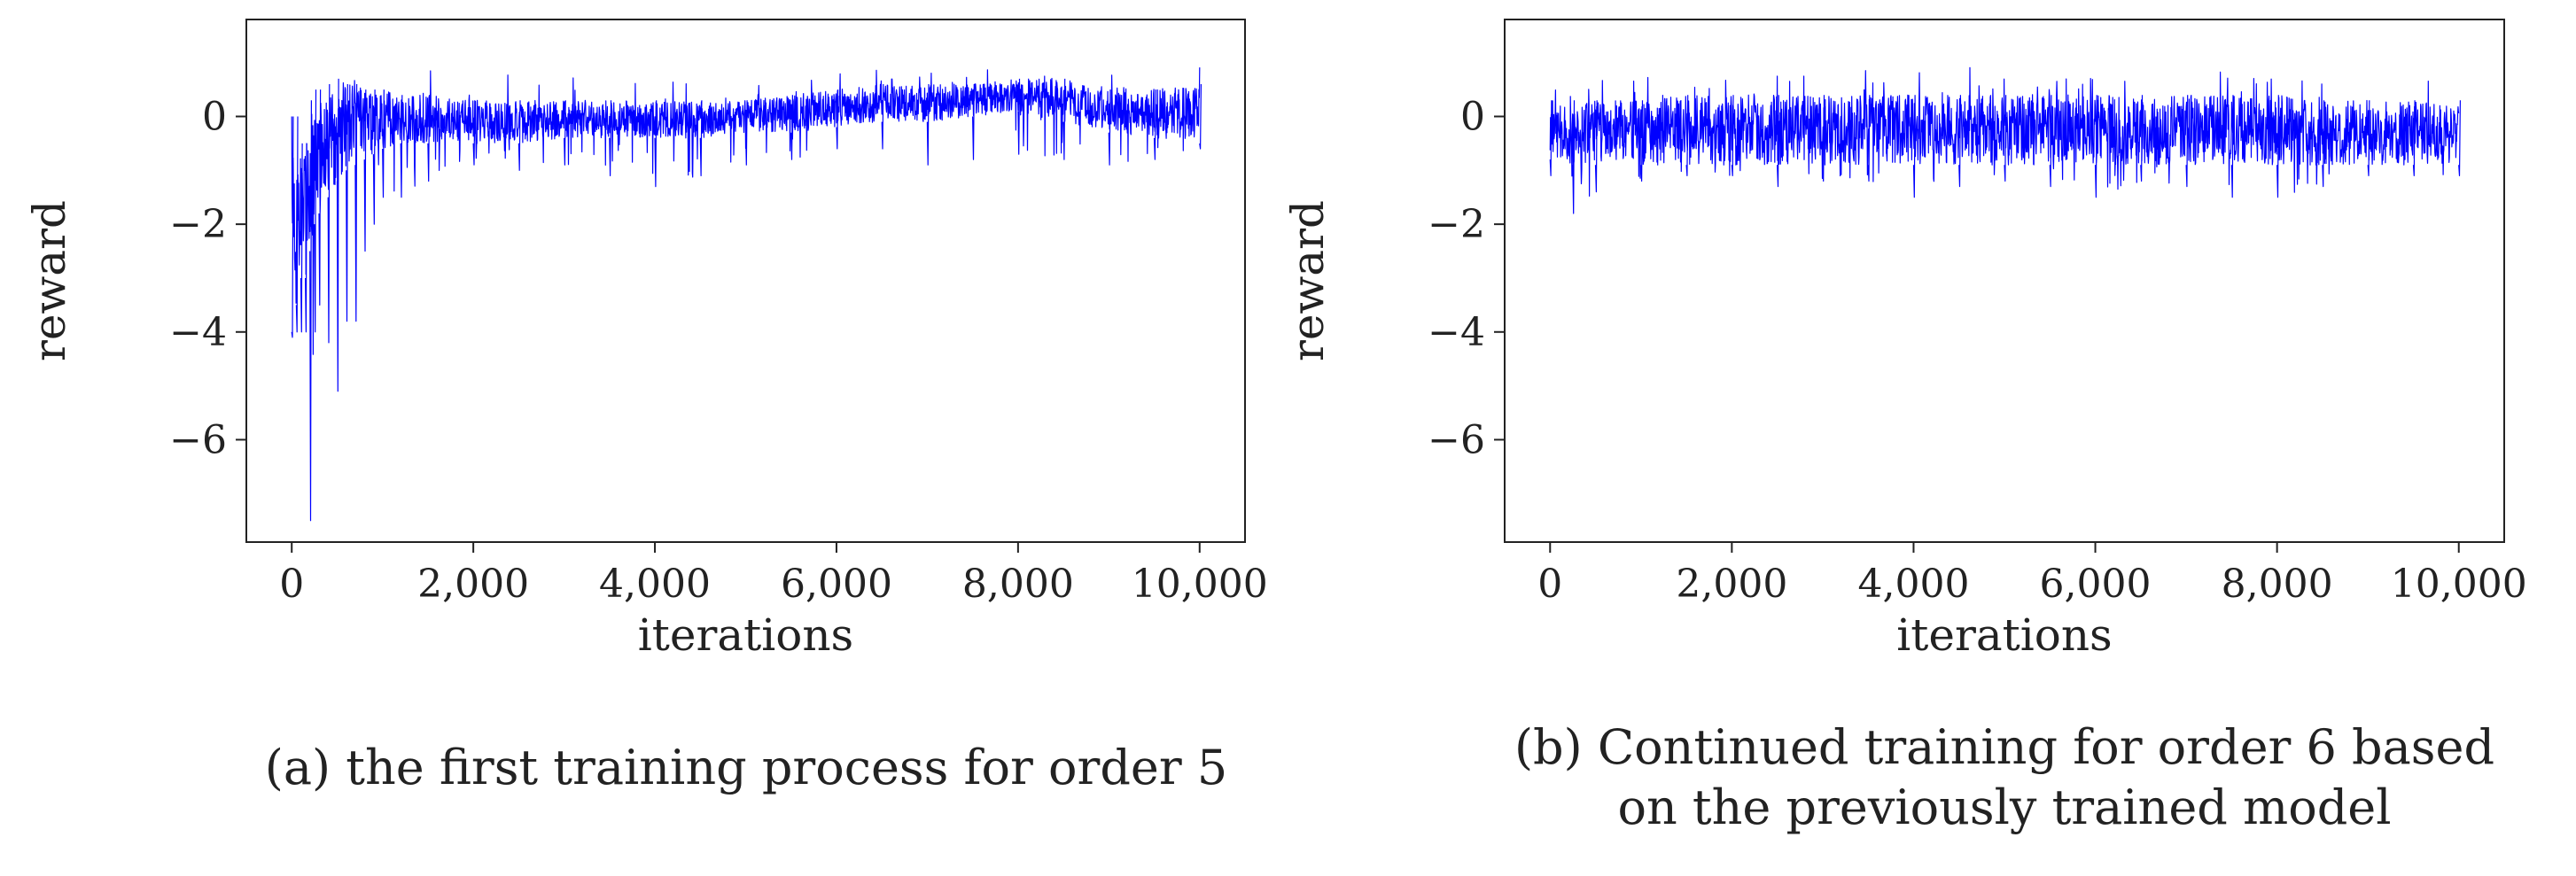 The image size is (2576, 876). I want to click on panel-caption: on the previously trained model, so click(2004, 807).